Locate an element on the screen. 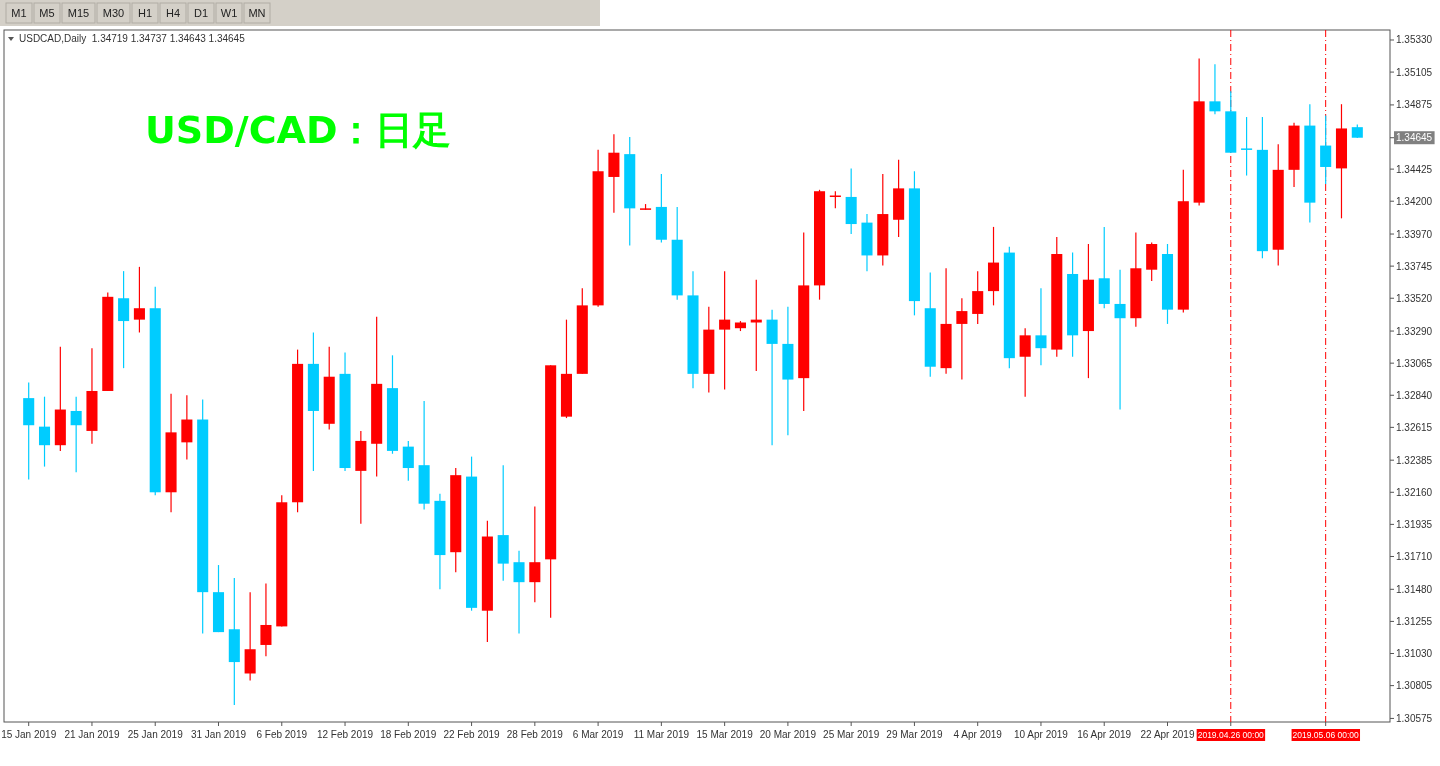 The image size is (1440, 766). x-tick-label: 31 Jan 2019 is located at coordinates (218, 734).